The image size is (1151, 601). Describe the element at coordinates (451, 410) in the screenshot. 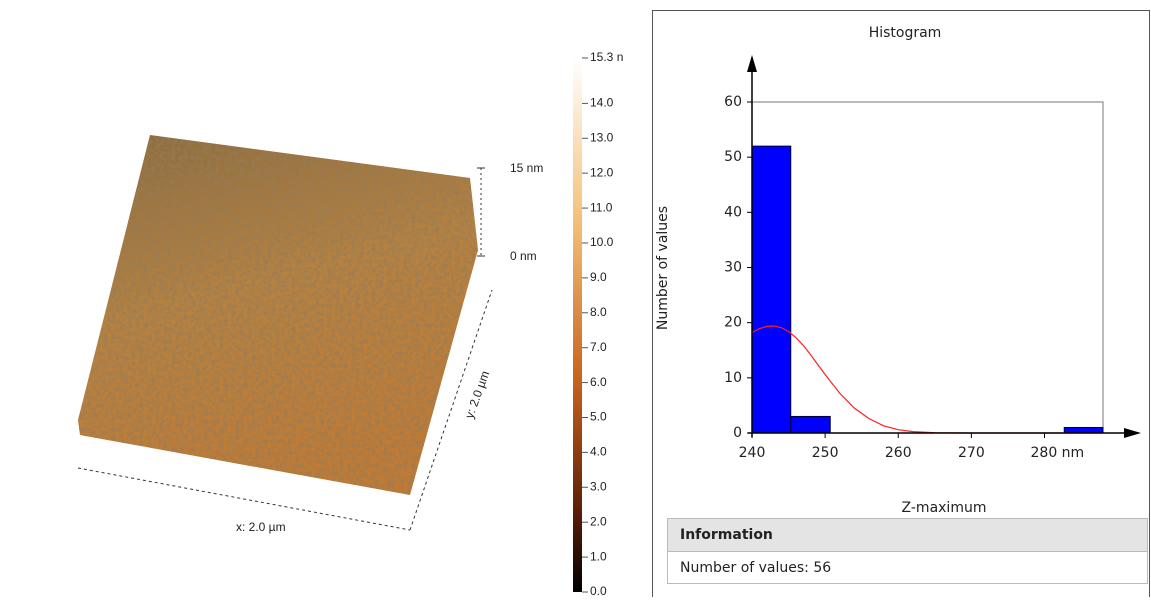

I see `y-axis-line` at that location.